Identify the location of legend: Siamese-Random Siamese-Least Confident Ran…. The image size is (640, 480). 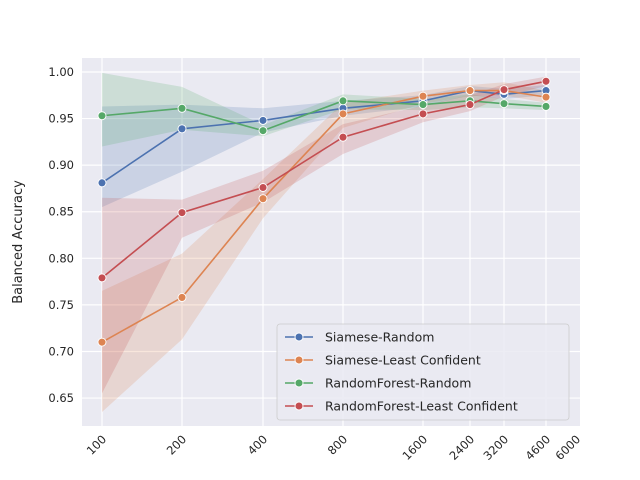
(423, 372).